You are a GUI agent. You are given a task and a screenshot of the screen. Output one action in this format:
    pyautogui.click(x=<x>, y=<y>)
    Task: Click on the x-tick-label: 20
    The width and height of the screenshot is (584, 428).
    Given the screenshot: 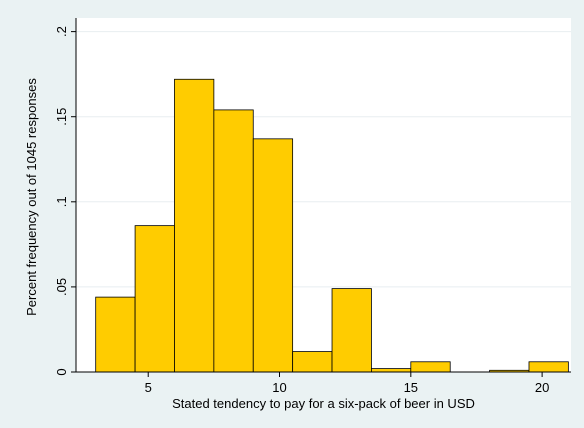 What is the action you would take?
    pyautogui.click(x=542, y=387)
    